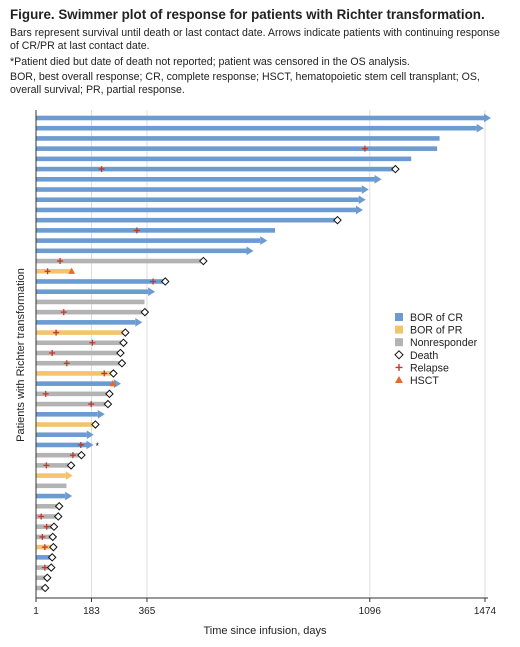  I want to click on x-tick-label: 1474, so click(485, 611).